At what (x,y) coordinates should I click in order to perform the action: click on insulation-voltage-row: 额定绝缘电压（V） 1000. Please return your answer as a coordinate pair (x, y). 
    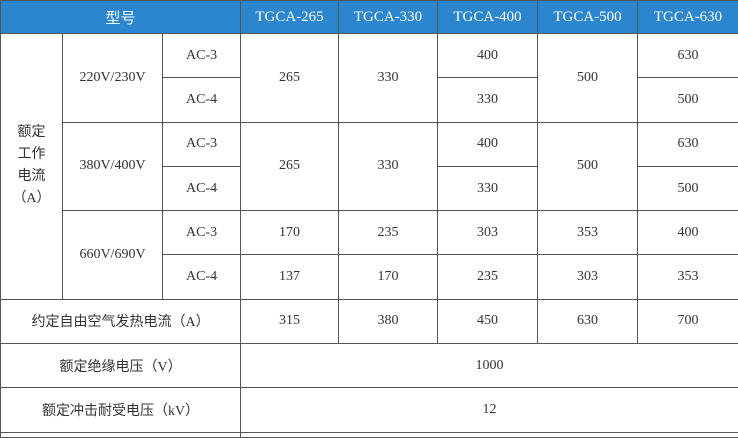
    Looking at the image, I should click on (369, 366).